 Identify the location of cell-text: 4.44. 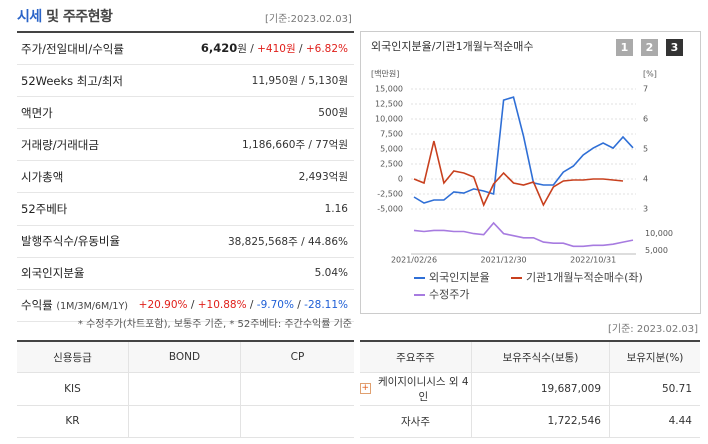
(680, 421).